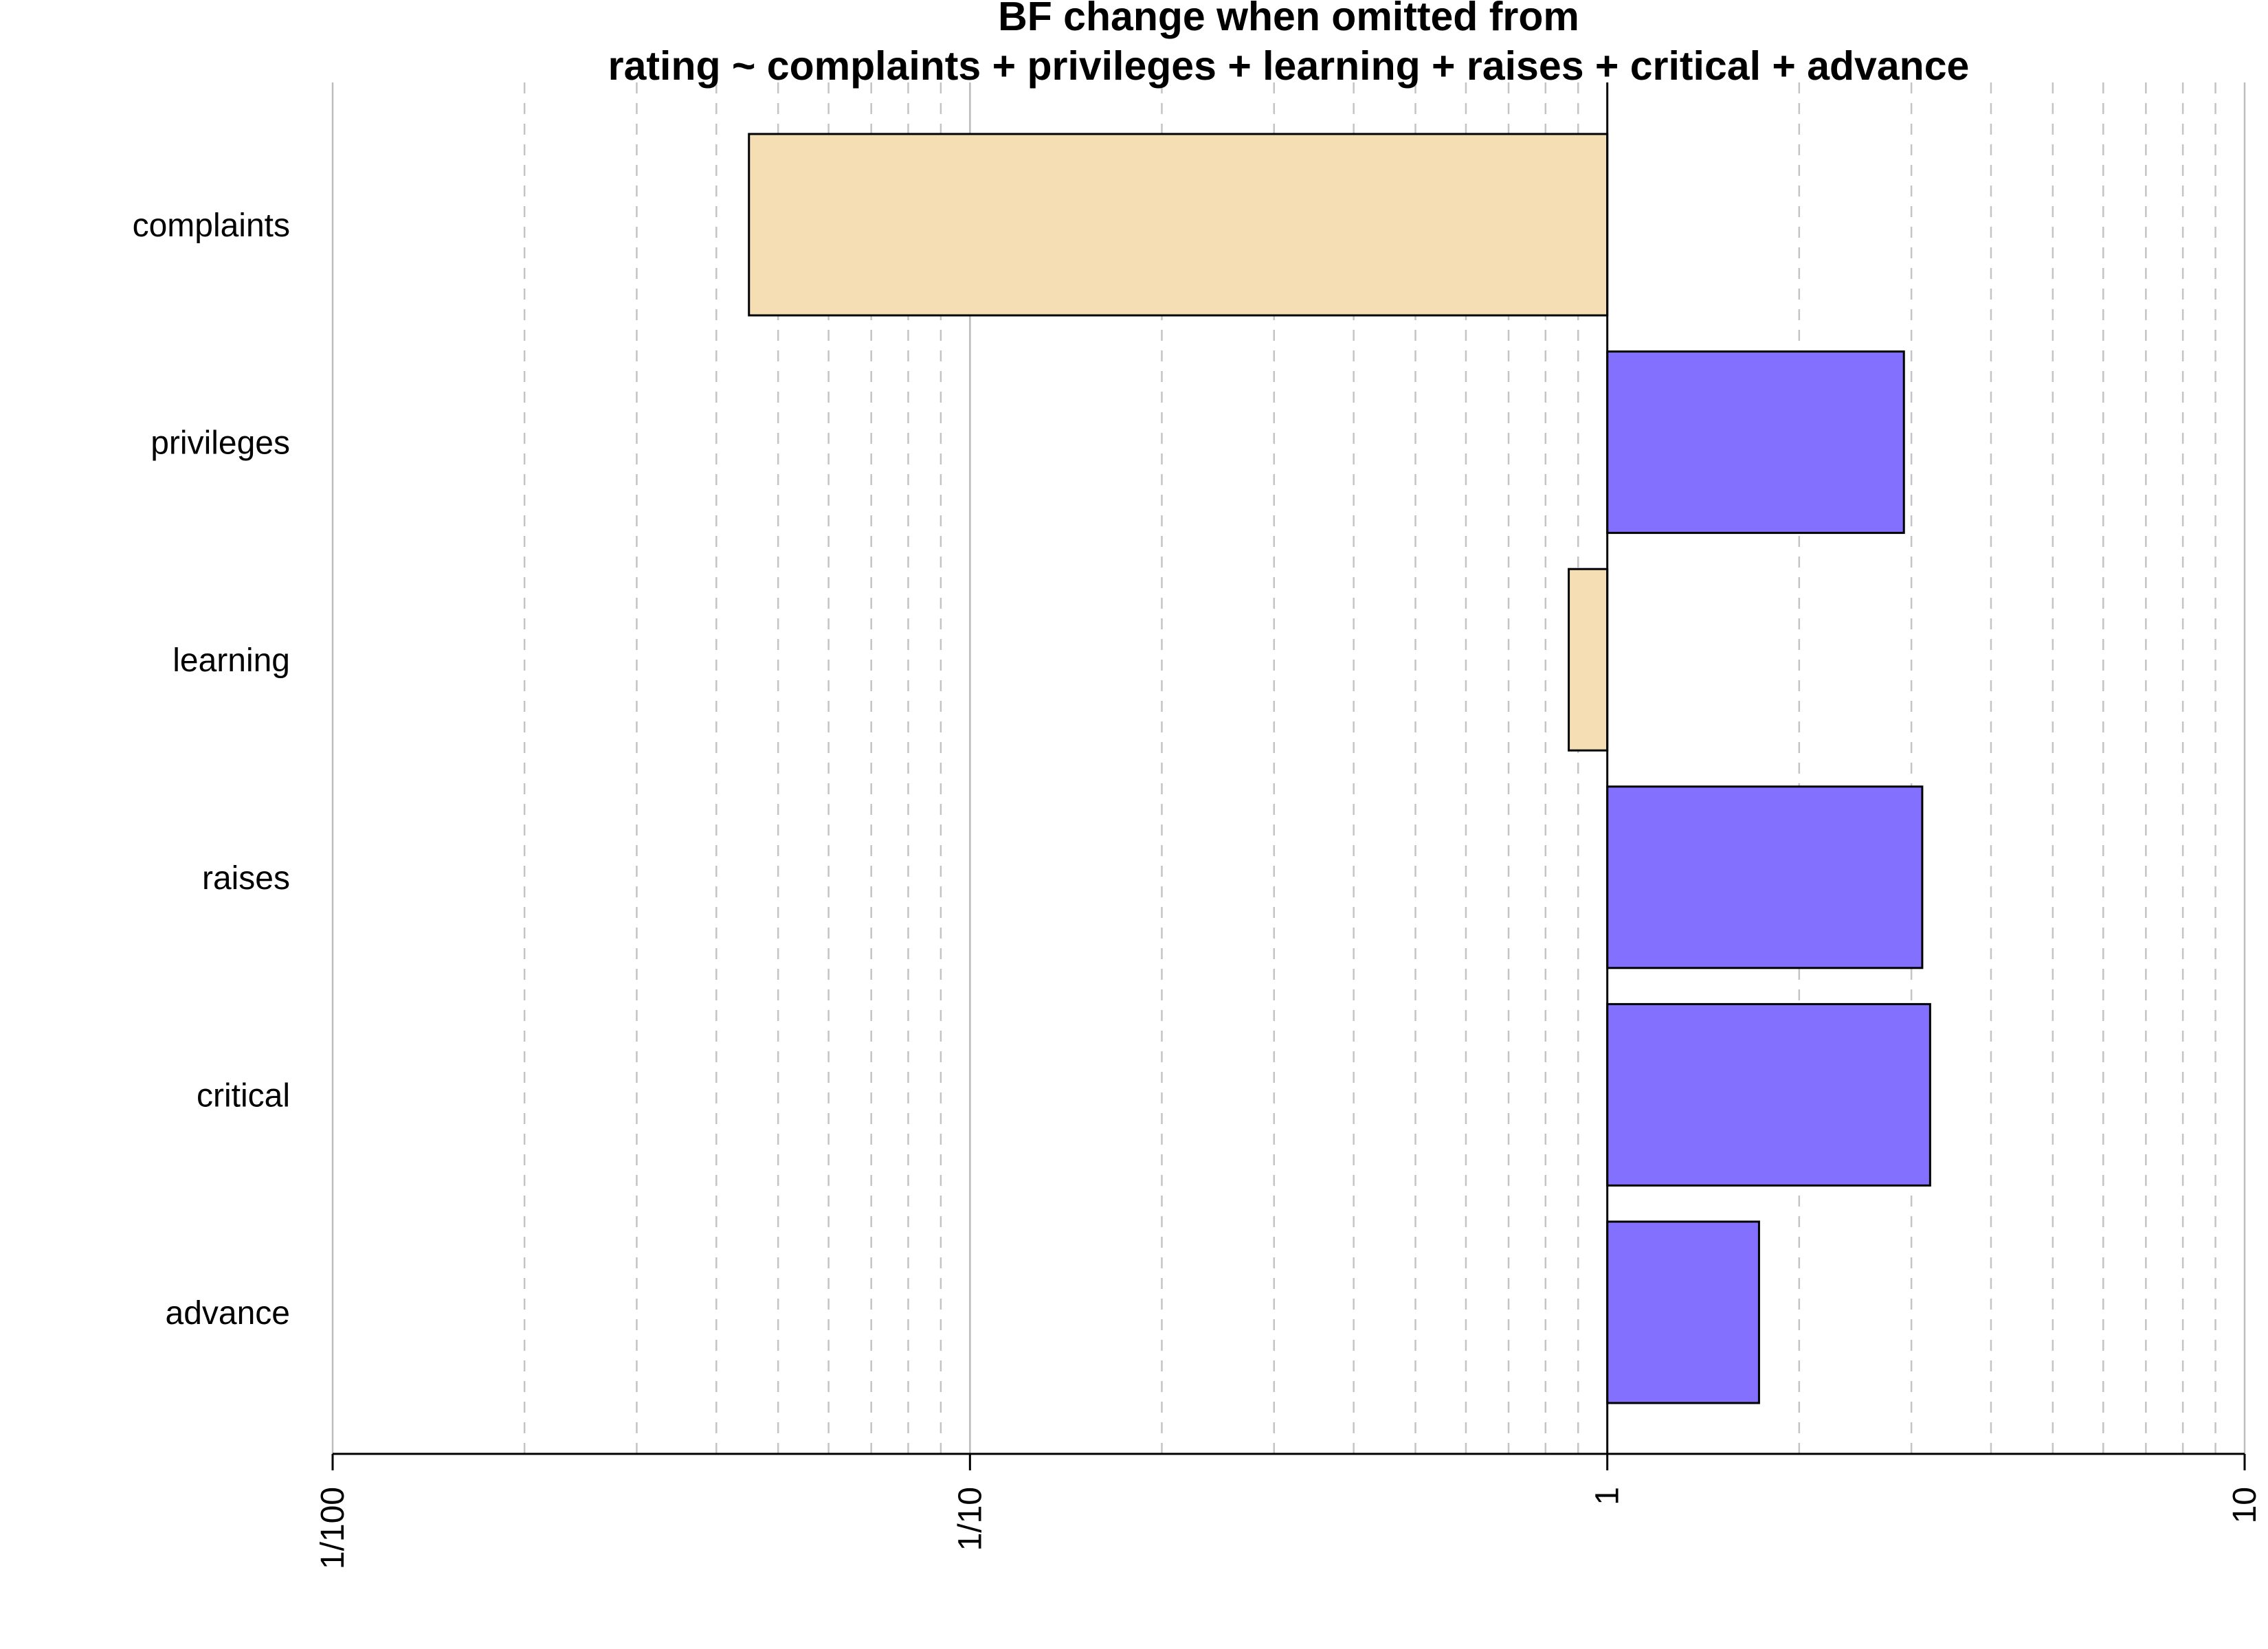  I want to click on x-axis: 1/100 1/10 1 10, so click(1289, 1510).